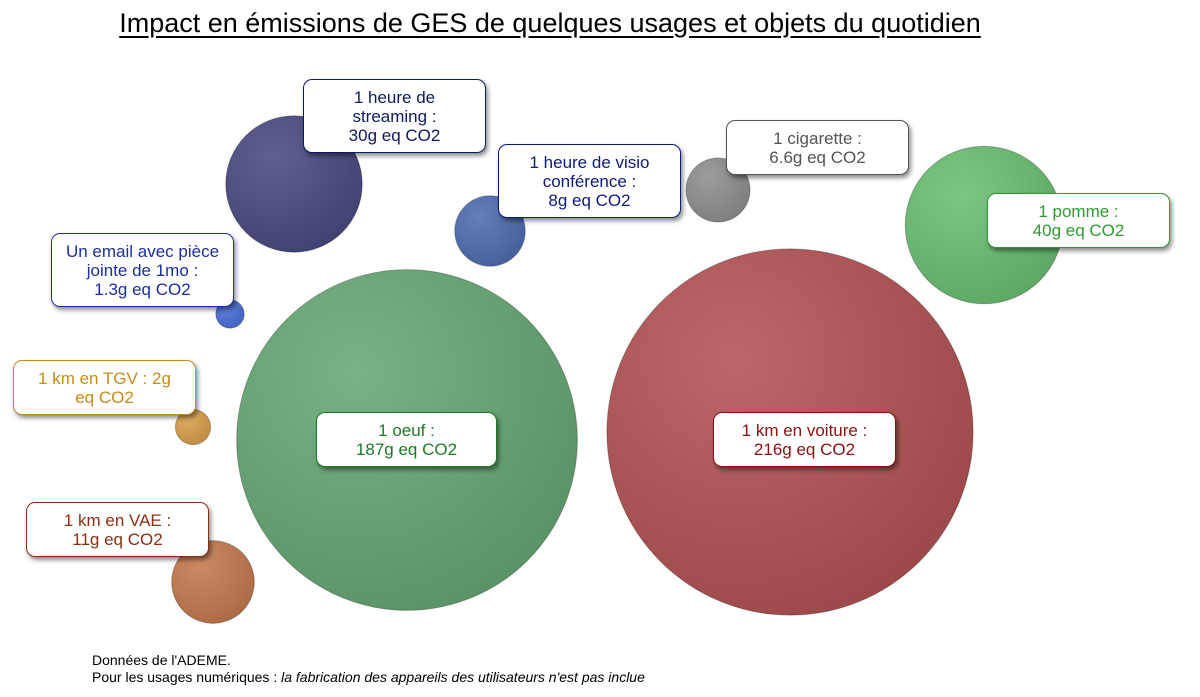 The width and height of the screenshot is (1200, 697). I want to click on label-line: 1 heure de, so click(394, 97).